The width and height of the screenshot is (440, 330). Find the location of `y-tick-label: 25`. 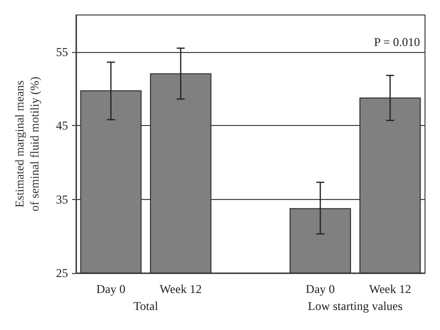

y-tick-label: 25 is located at coordinates (62, 273).